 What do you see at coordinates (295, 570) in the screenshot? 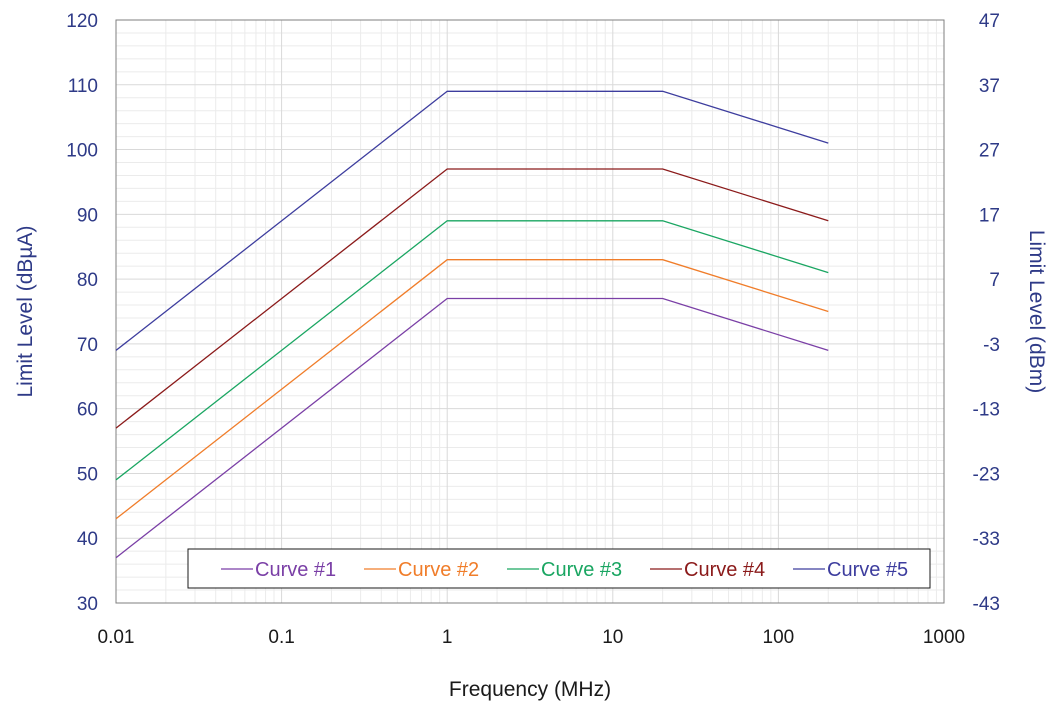
I see `legend-label-1: Curve #1` at bounding box center [295, 570].